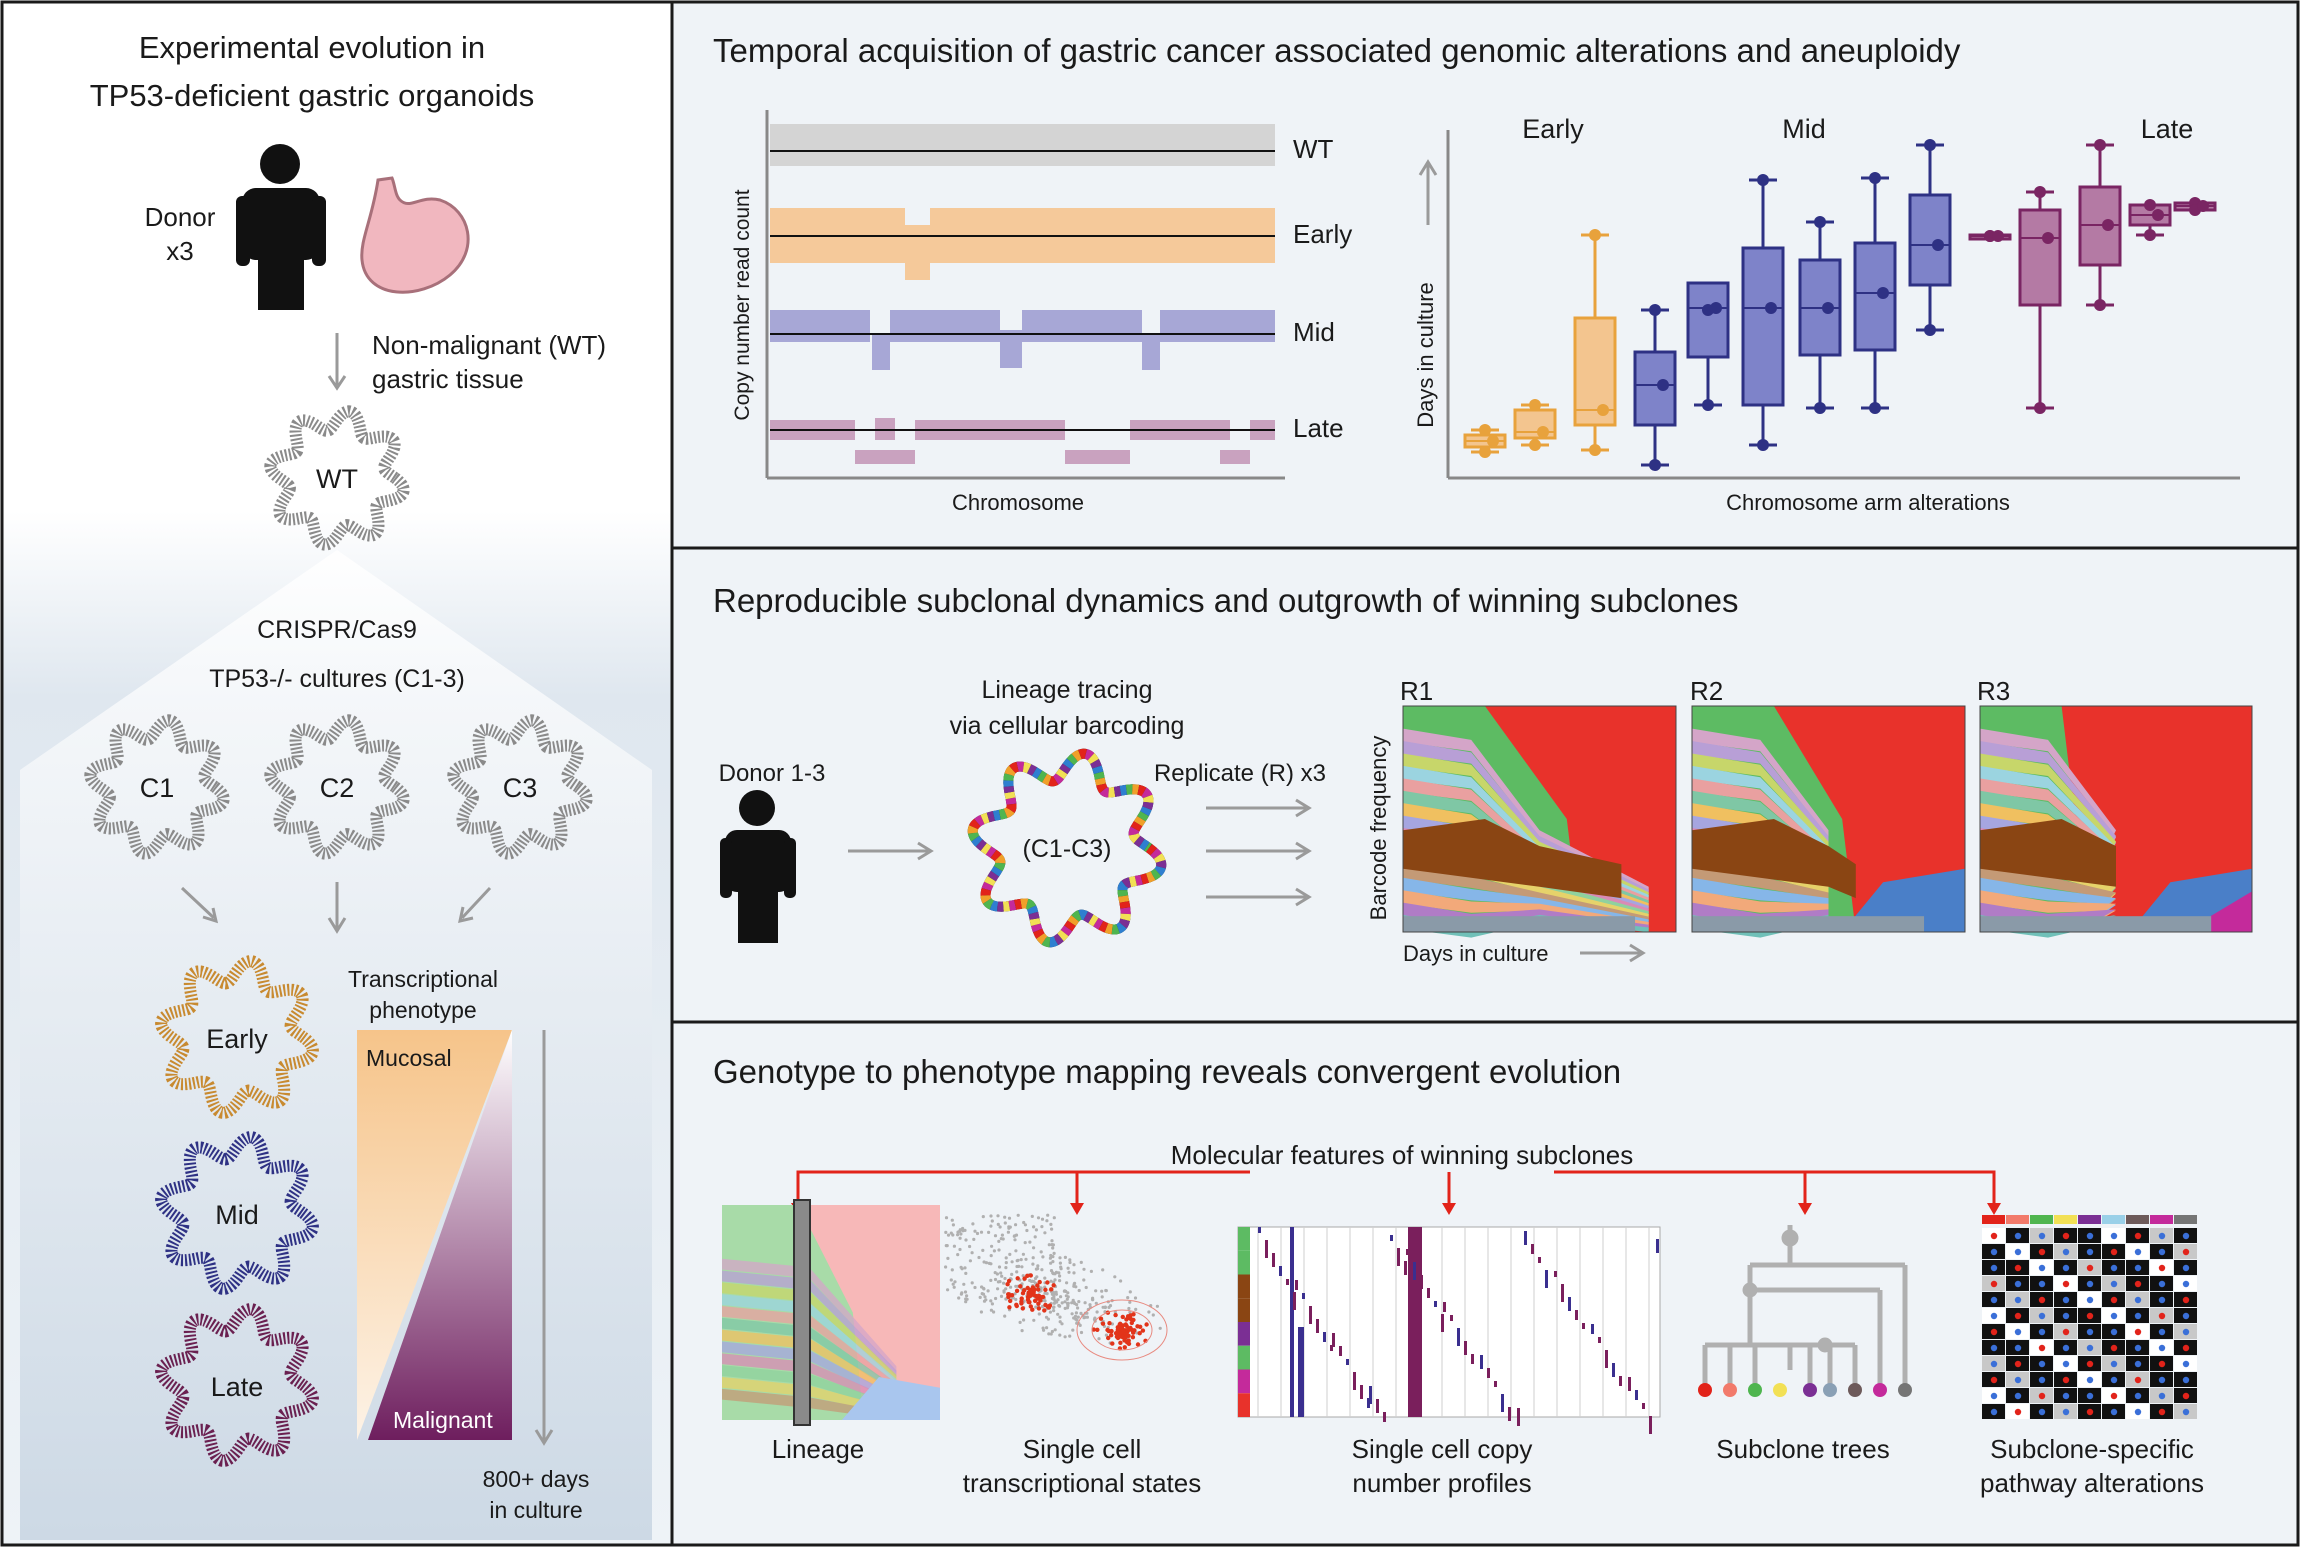 The height and width of the screenshot is (1547, 2300). I want to click on replicate-r2-label: R2, so click(1706, 691).